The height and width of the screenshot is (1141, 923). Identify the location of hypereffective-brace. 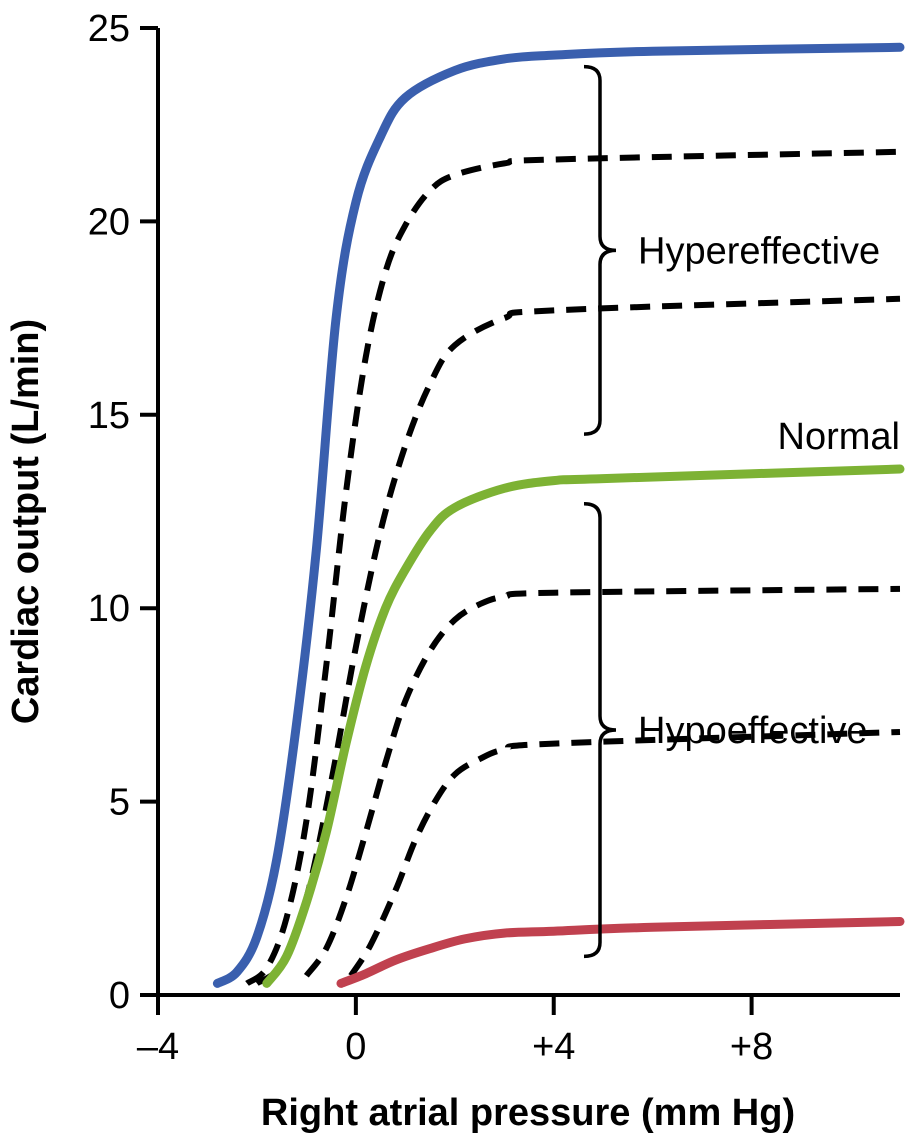
(600, 250).